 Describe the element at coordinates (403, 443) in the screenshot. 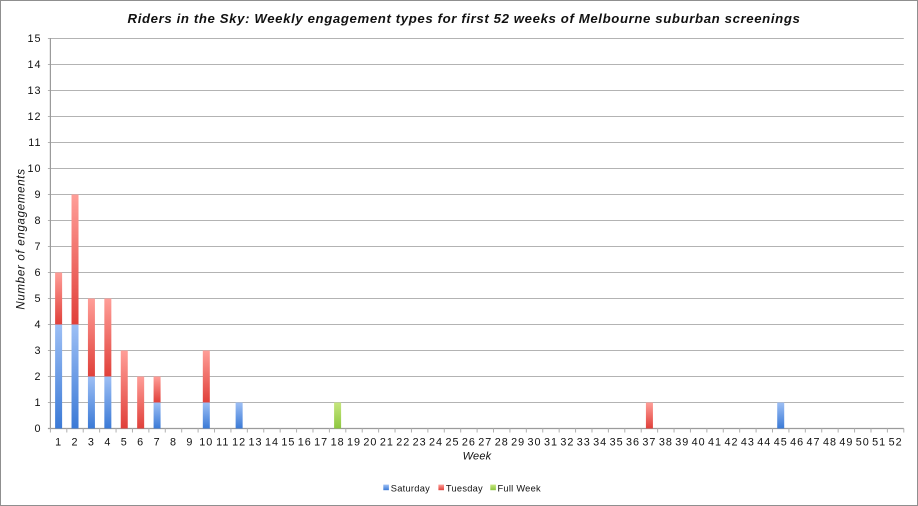

I see `svg-text: 22` at that location.